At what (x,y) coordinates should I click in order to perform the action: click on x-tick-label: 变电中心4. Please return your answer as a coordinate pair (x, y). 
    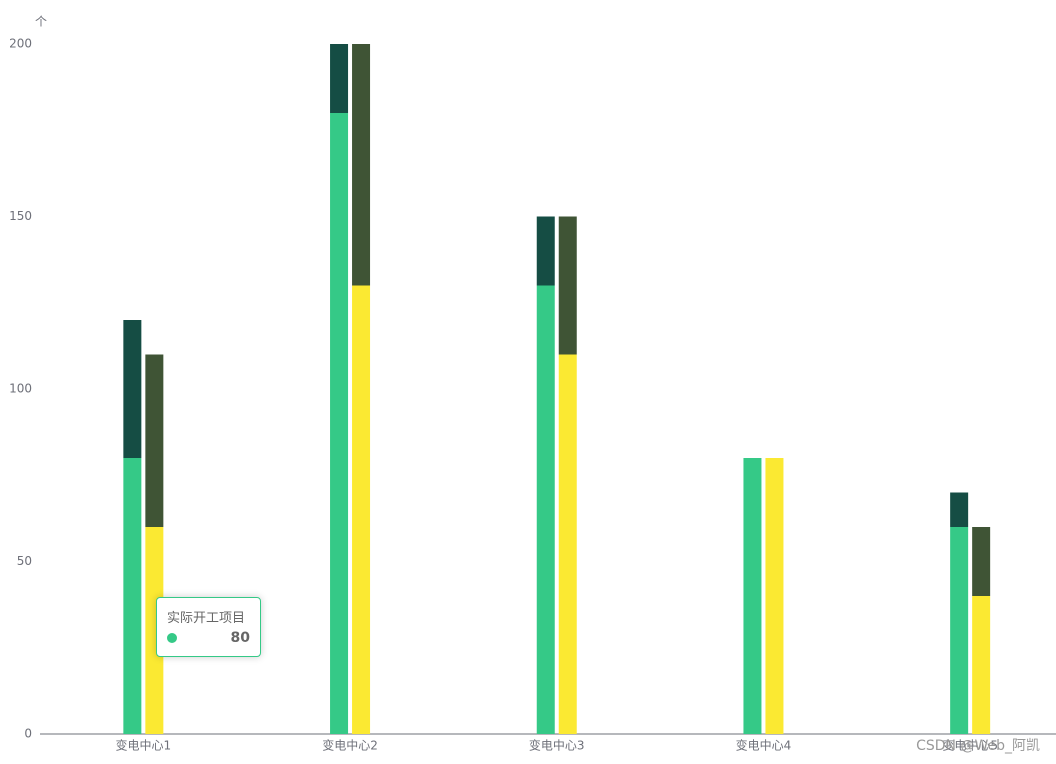
    Looking at the image, I should click on (764, 745).